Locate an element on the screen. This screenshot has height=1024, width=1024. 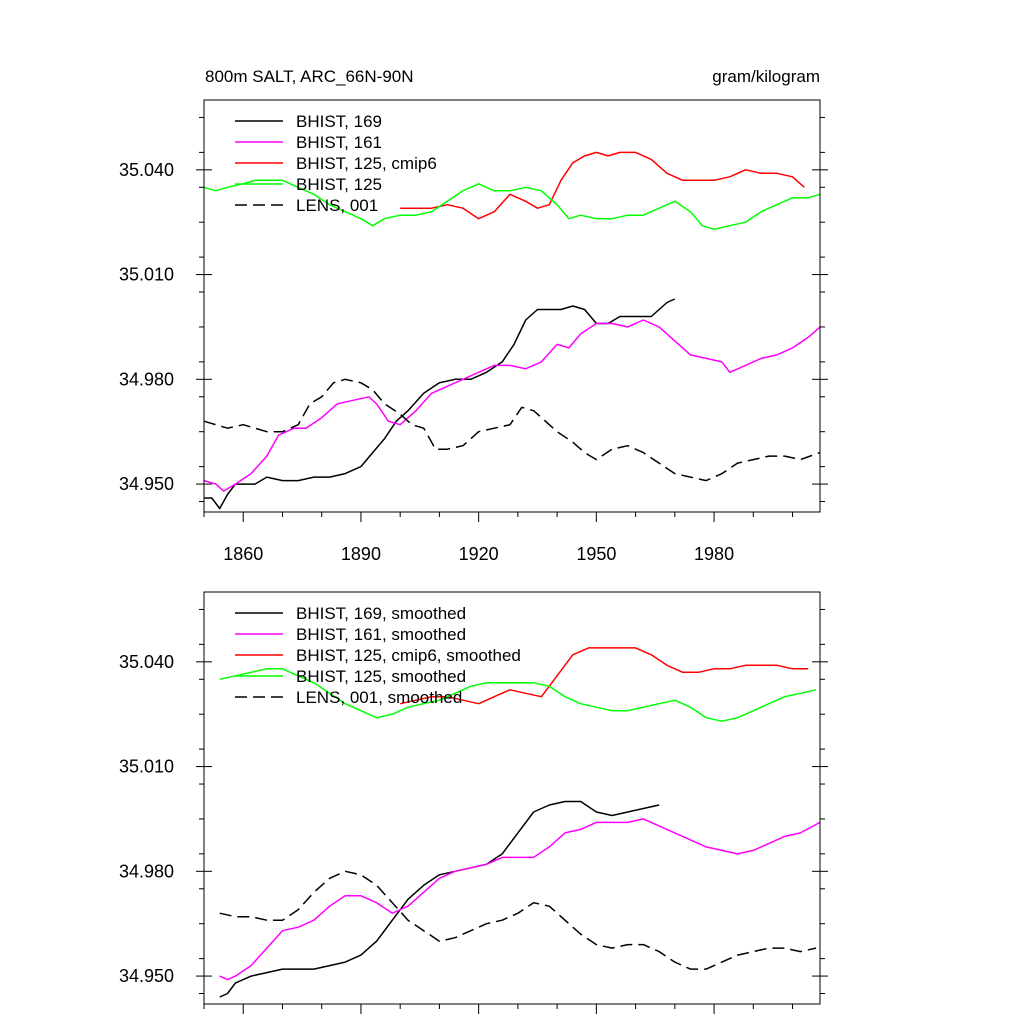
legend-label-3: BHIST, 125 is located at coordinates (339, 184).